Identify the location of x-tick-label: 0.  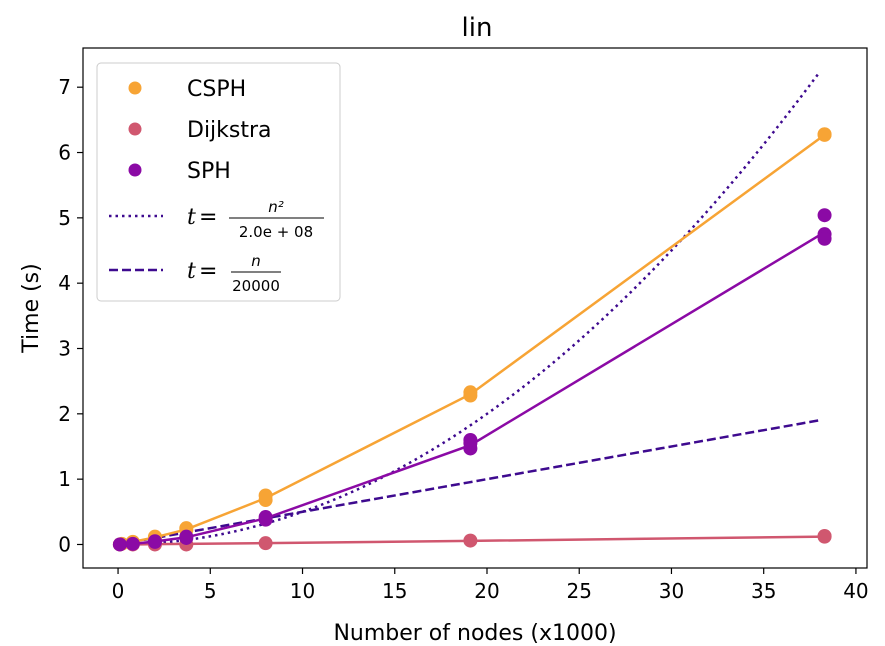
(118, 591).